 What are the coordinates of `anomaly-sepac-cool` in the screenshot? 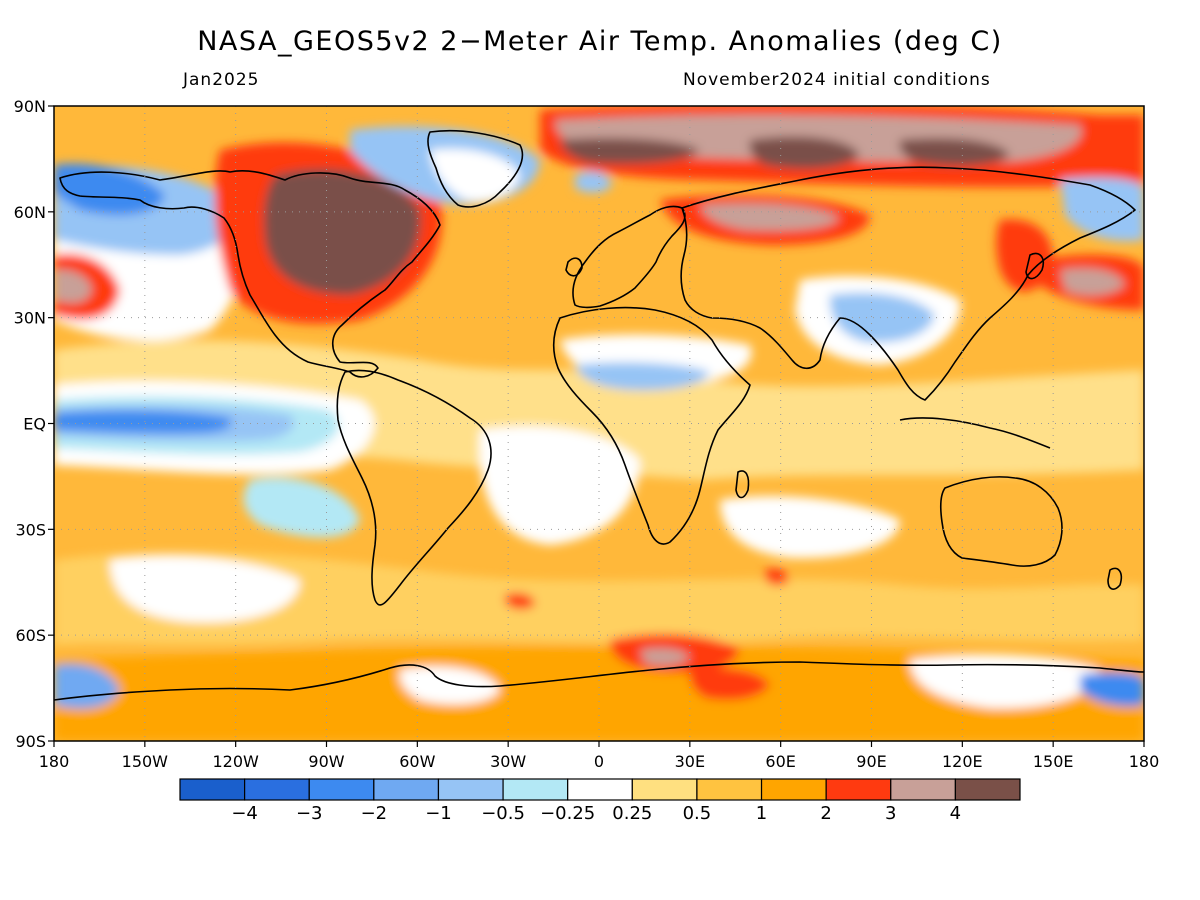 It's located at (301, 507).